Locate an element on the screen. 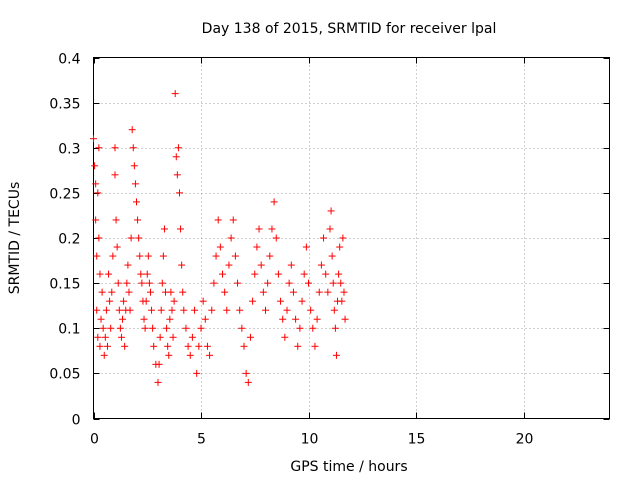  y-tick-label: 0.4 is located at coordinates (69, 60).